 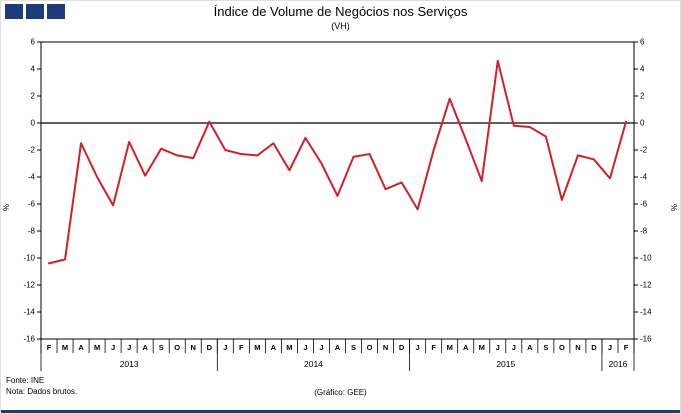 I want to click on y-axis-label-left: %, so click(x=7, y=207).